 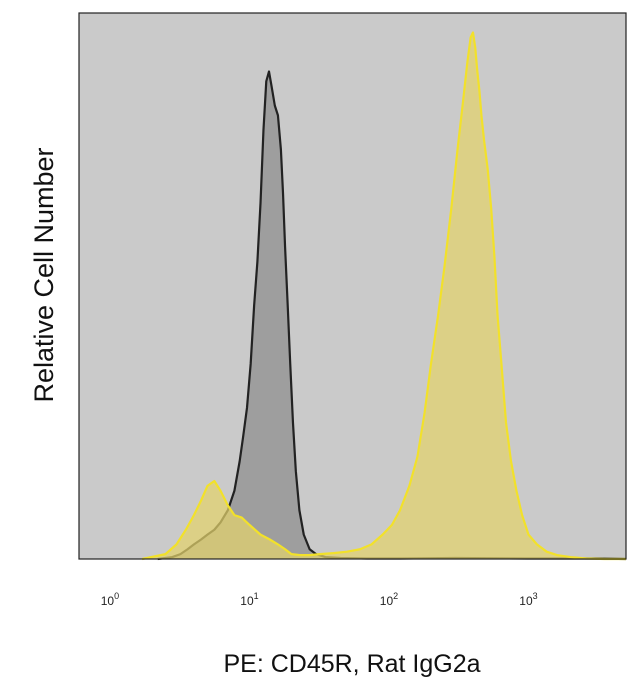 I want to click on y-axis-title: Relative Cell Number, so click(x=44, y=274).